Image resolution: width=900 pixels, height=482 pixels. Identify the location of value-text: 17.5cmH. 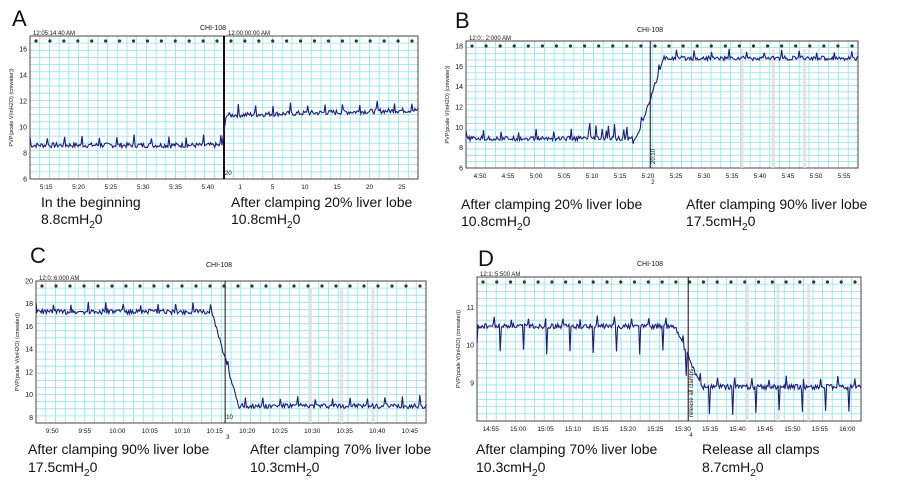
(714, 221).